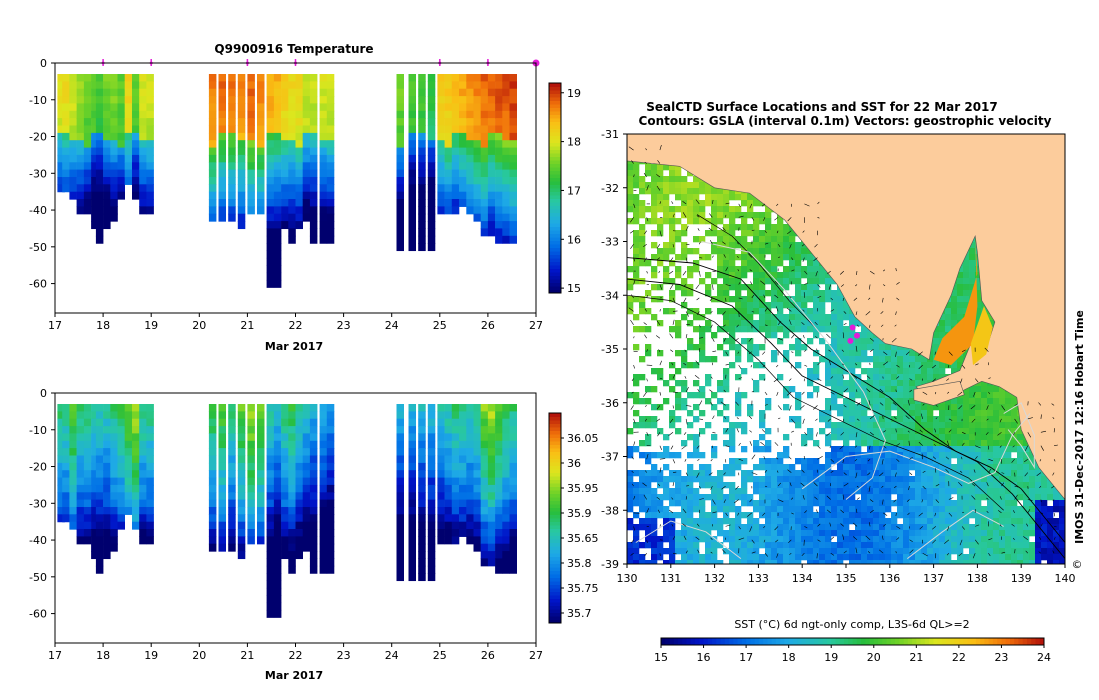  Describe the element at coordinates (38, 430) in the screenshot. I see `y-tick-label: -10` at that location.